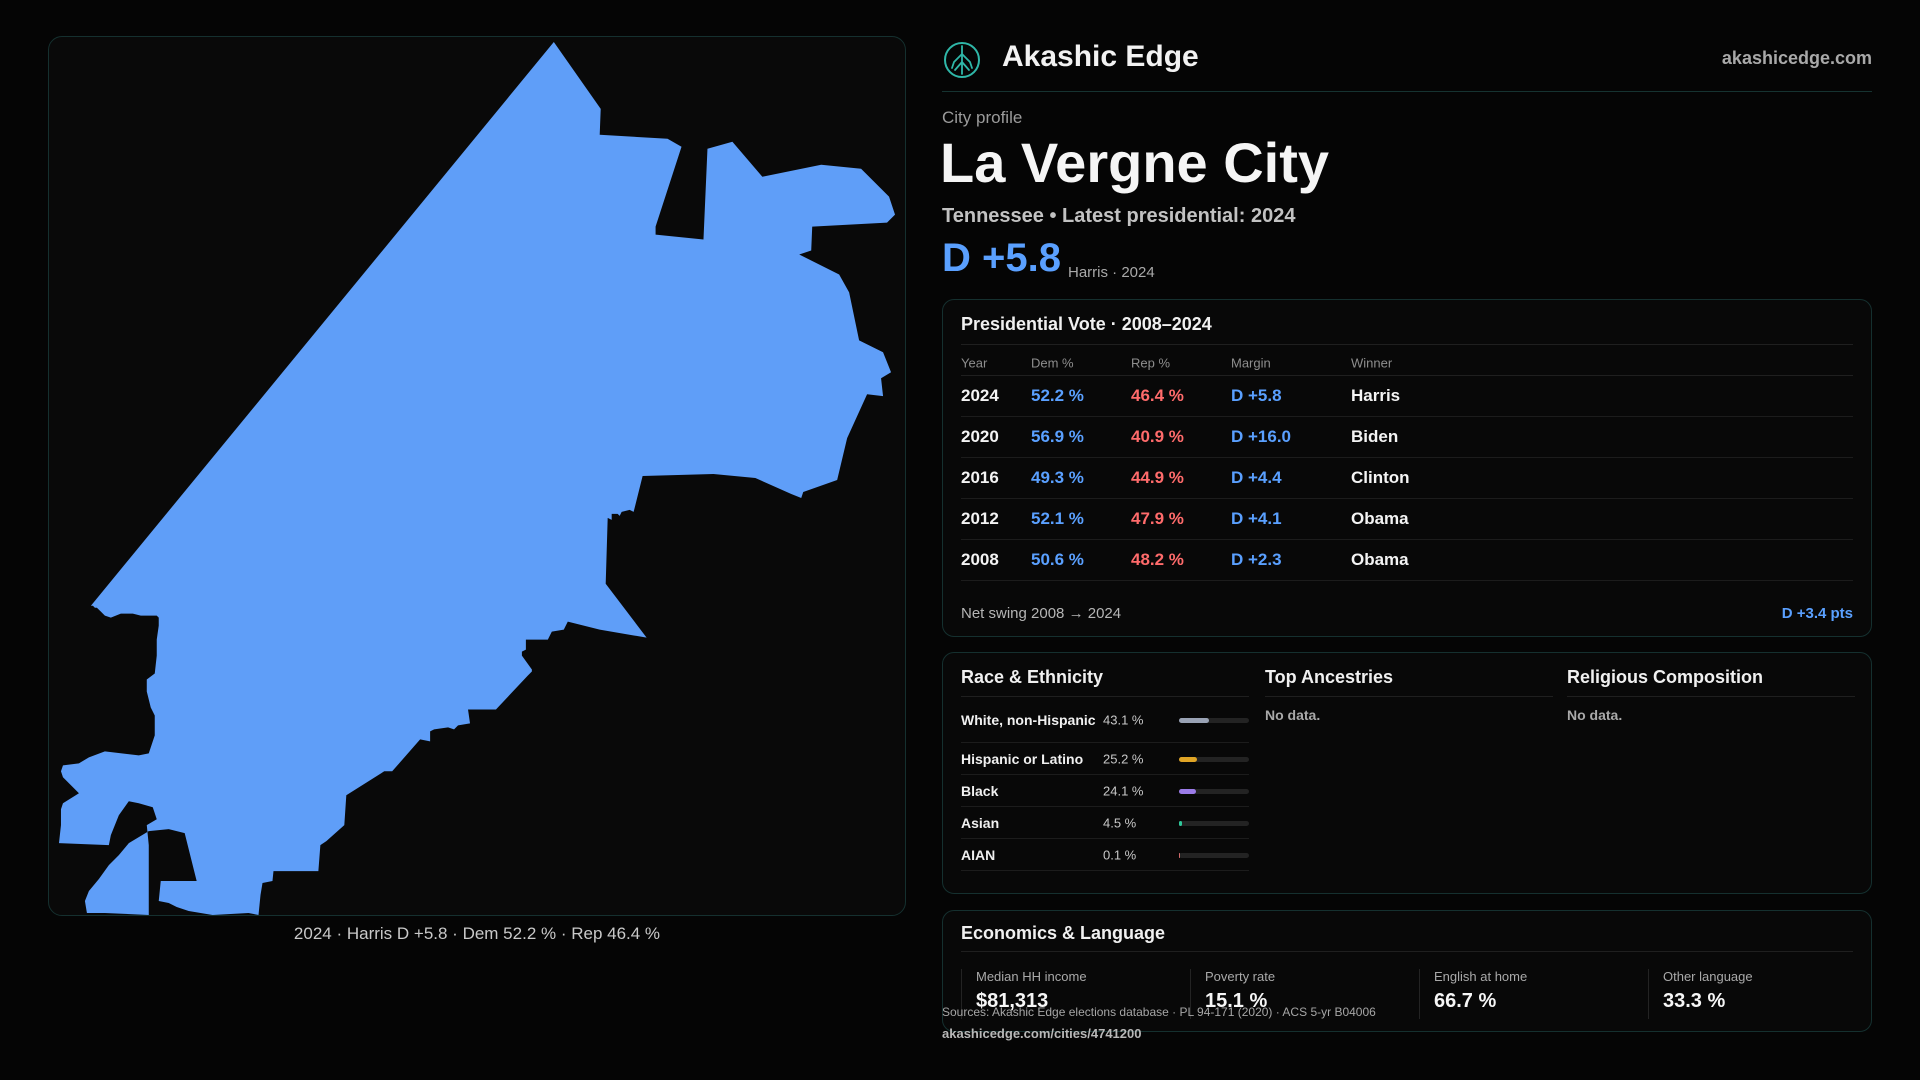 Image resolution: width=1920 pixels, height=1080 pixels. Describe the element at coordinates (1052, 362) in the screenshot. I see `col-header-dem: Dem %` at that location.